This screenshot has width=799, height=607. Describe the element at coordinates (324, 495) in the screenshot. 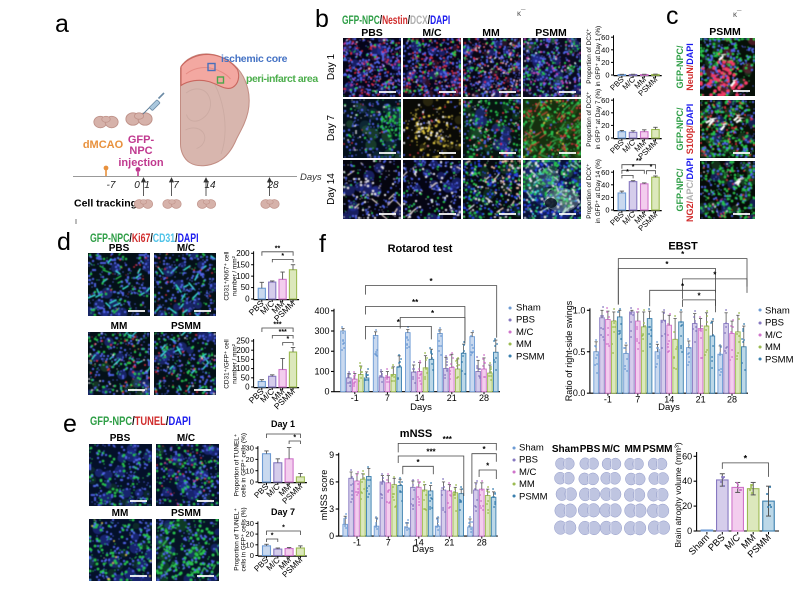

I see `svg-text: mNSS score` at that location.